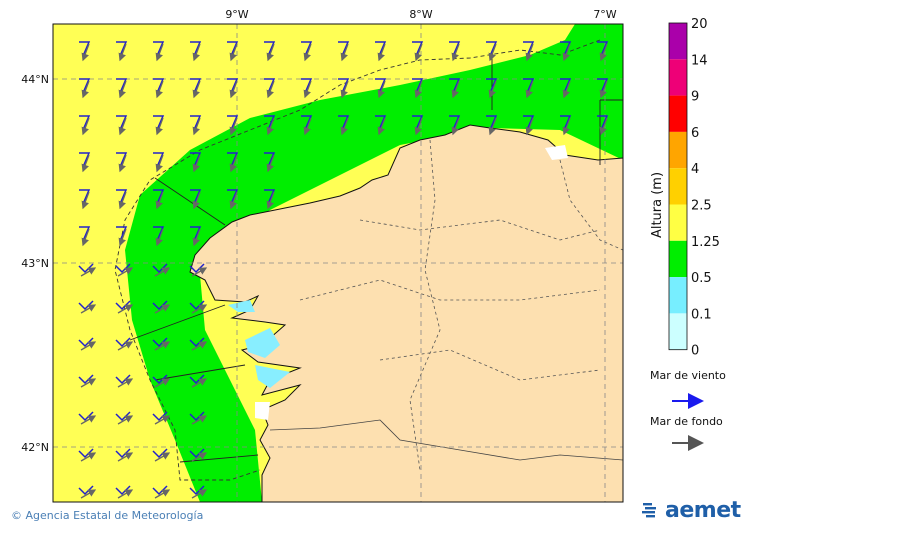 Image resolution: width=900 pixels, height=537 pixels. What do you see at coordinates (695, 351) in the screenshot?
I see `colorbar-tick-label: 0` at bounding box center [695, 351].